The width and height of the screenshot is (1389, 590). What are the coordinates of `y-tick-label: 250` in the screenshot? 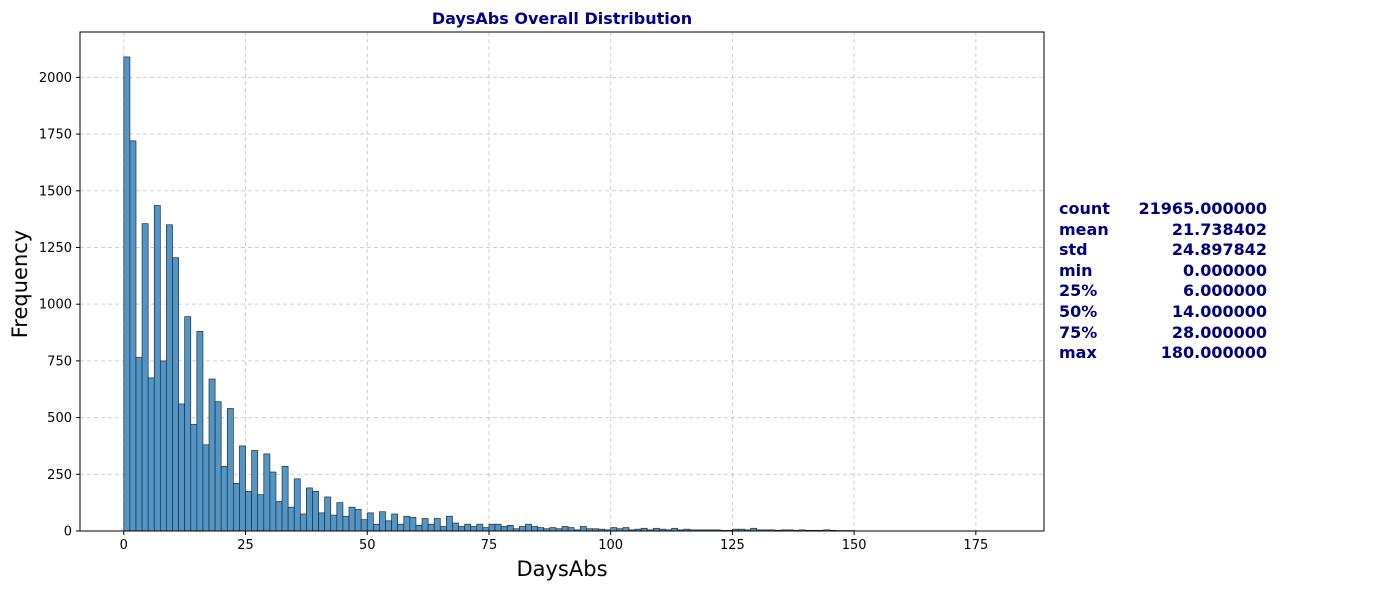 It's located at (59, 475).